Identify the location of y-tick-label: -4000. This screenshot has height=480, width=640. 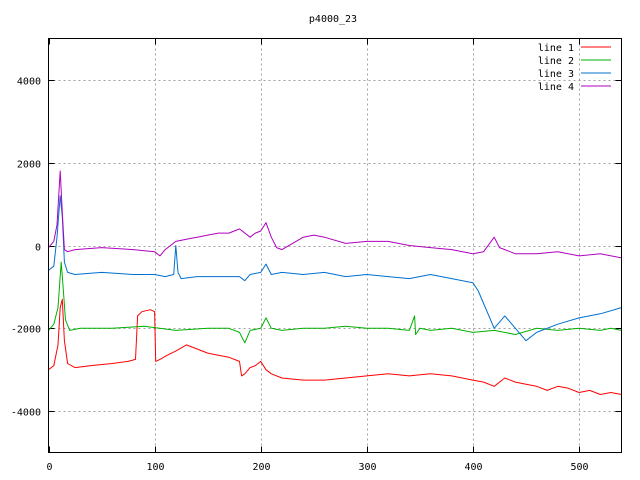
(26, 413).